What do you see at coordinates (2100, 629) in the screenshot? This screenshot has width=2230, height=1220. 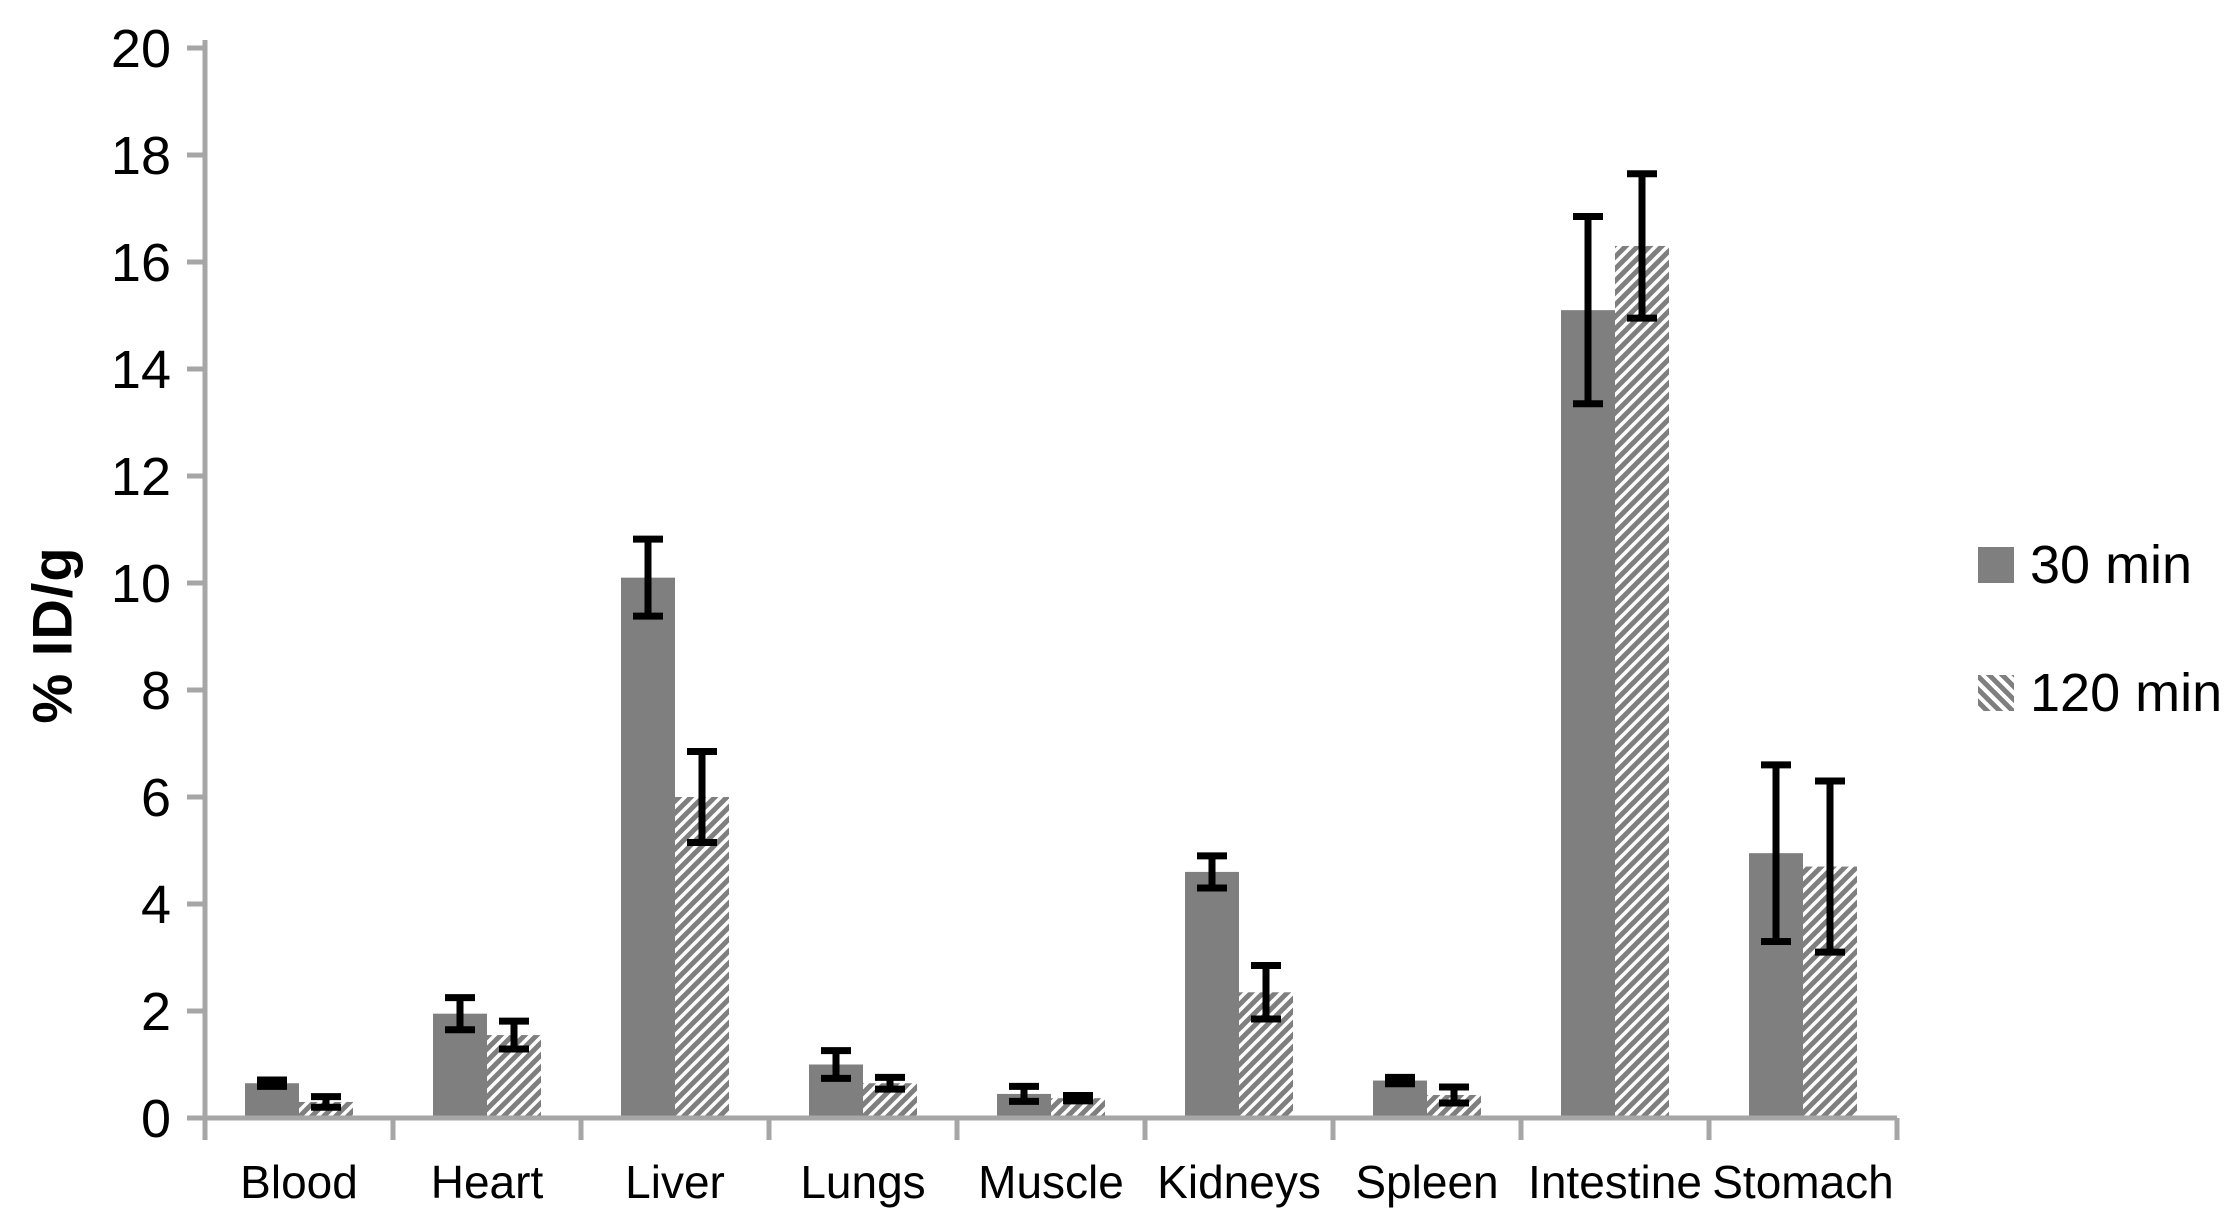 I see `legend: 30 min 120 min` at bounding box center [2100, 629].